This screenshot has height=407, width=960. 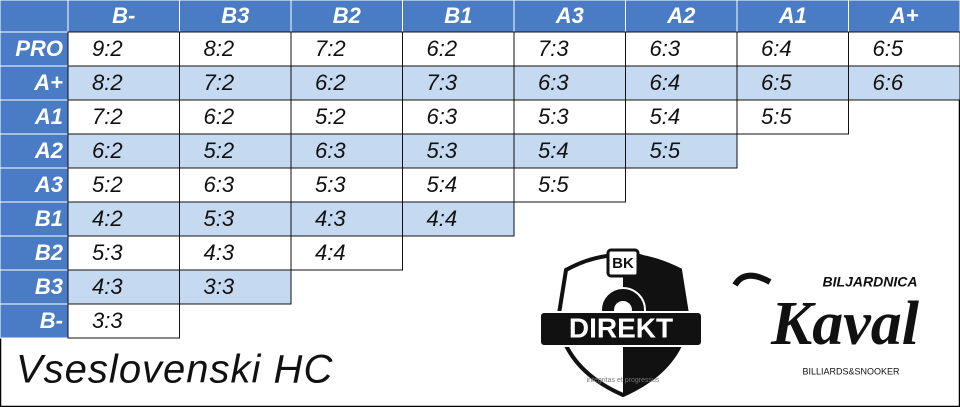 I want to click on column-header: A2, so click(x=681, y=15).